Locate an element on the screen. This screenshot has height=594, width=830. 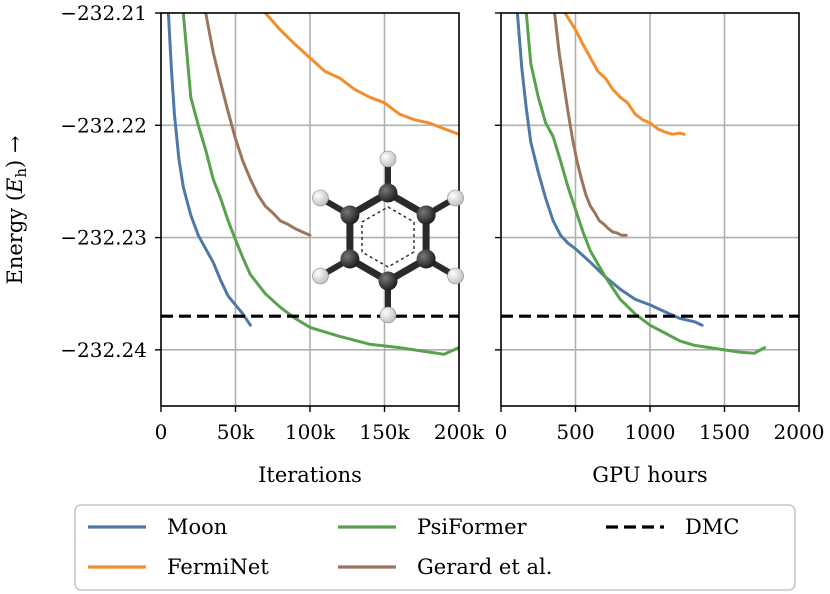
x-tick-label: 50k is located at coordinates (236, 432).